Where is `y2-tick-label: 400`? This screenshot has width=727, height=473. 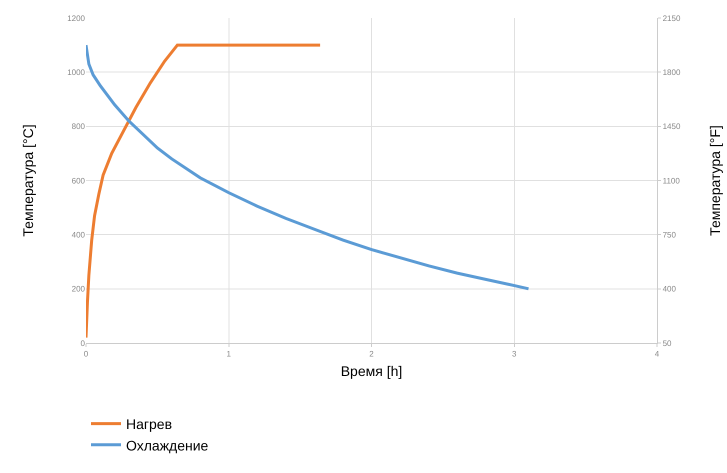 y2-tick-label: 400 is located at coordinates (669, 289).